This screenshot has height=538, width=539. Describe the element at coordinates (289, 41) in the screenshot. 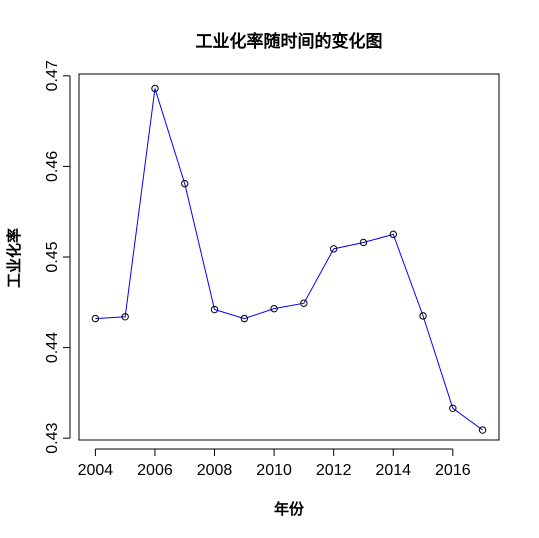

I see `chart-title: 工业化率随时间的变化图` at that location.